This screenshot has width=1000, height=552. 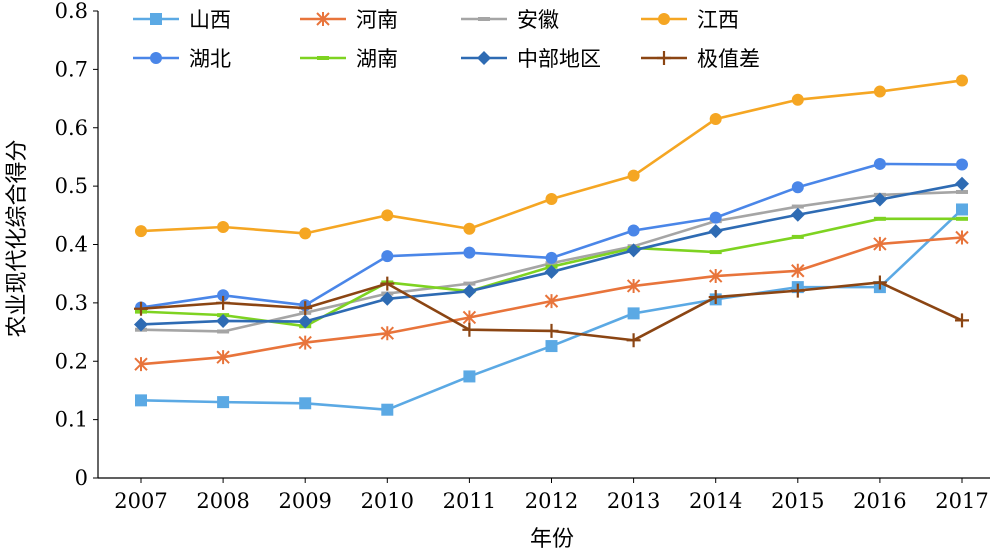 I want to click on x-axis-title: 年份, so click(x=552, y=539).